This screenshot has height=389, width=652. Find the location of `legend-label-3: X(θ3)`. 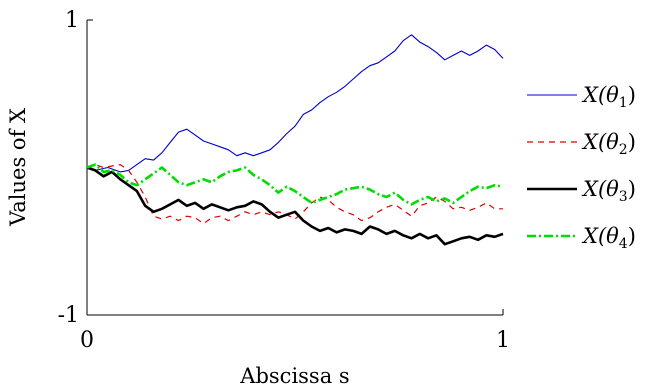

legend-label-3: X(θ3) is located at coordinates (608, 191).